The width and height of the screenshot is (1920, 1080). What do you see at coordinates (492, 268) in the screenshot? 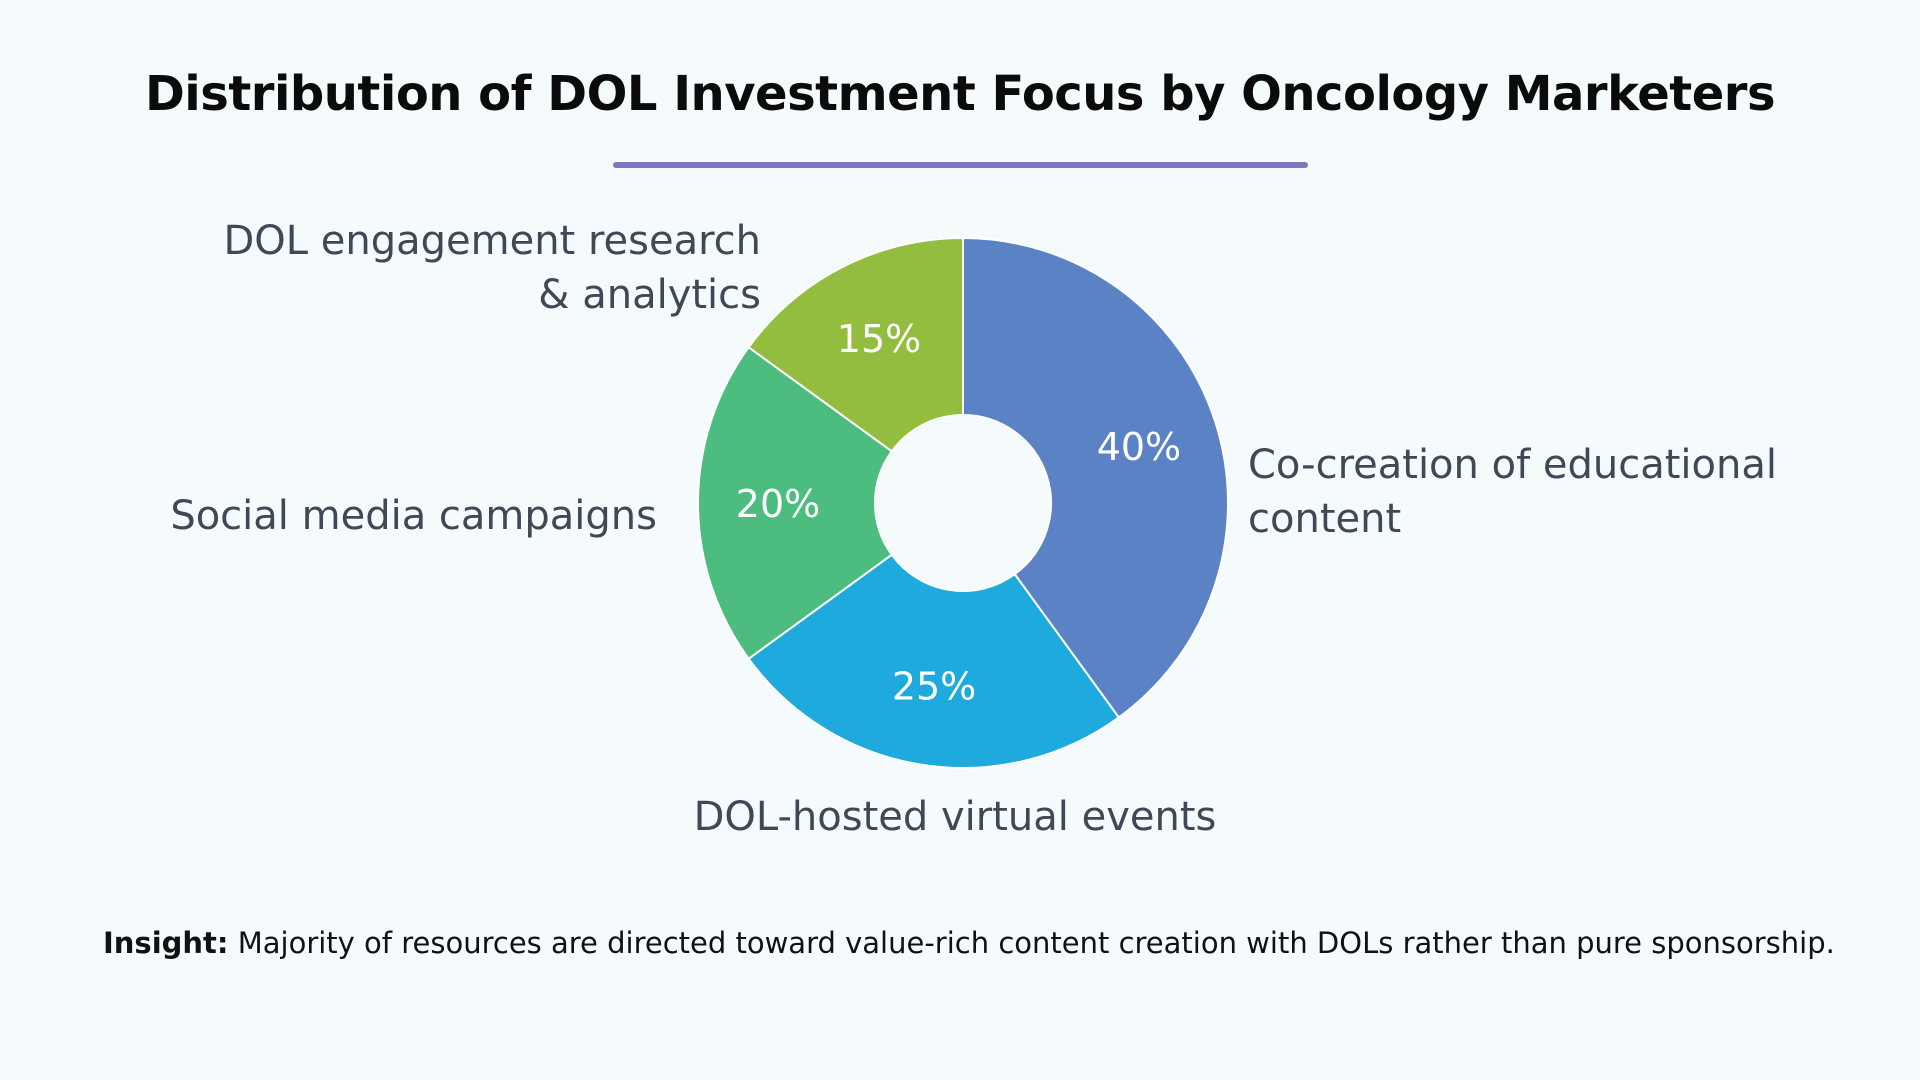
I see `slice-category-label: DOL engagement research & analytics` at bounding box center [492, 268].